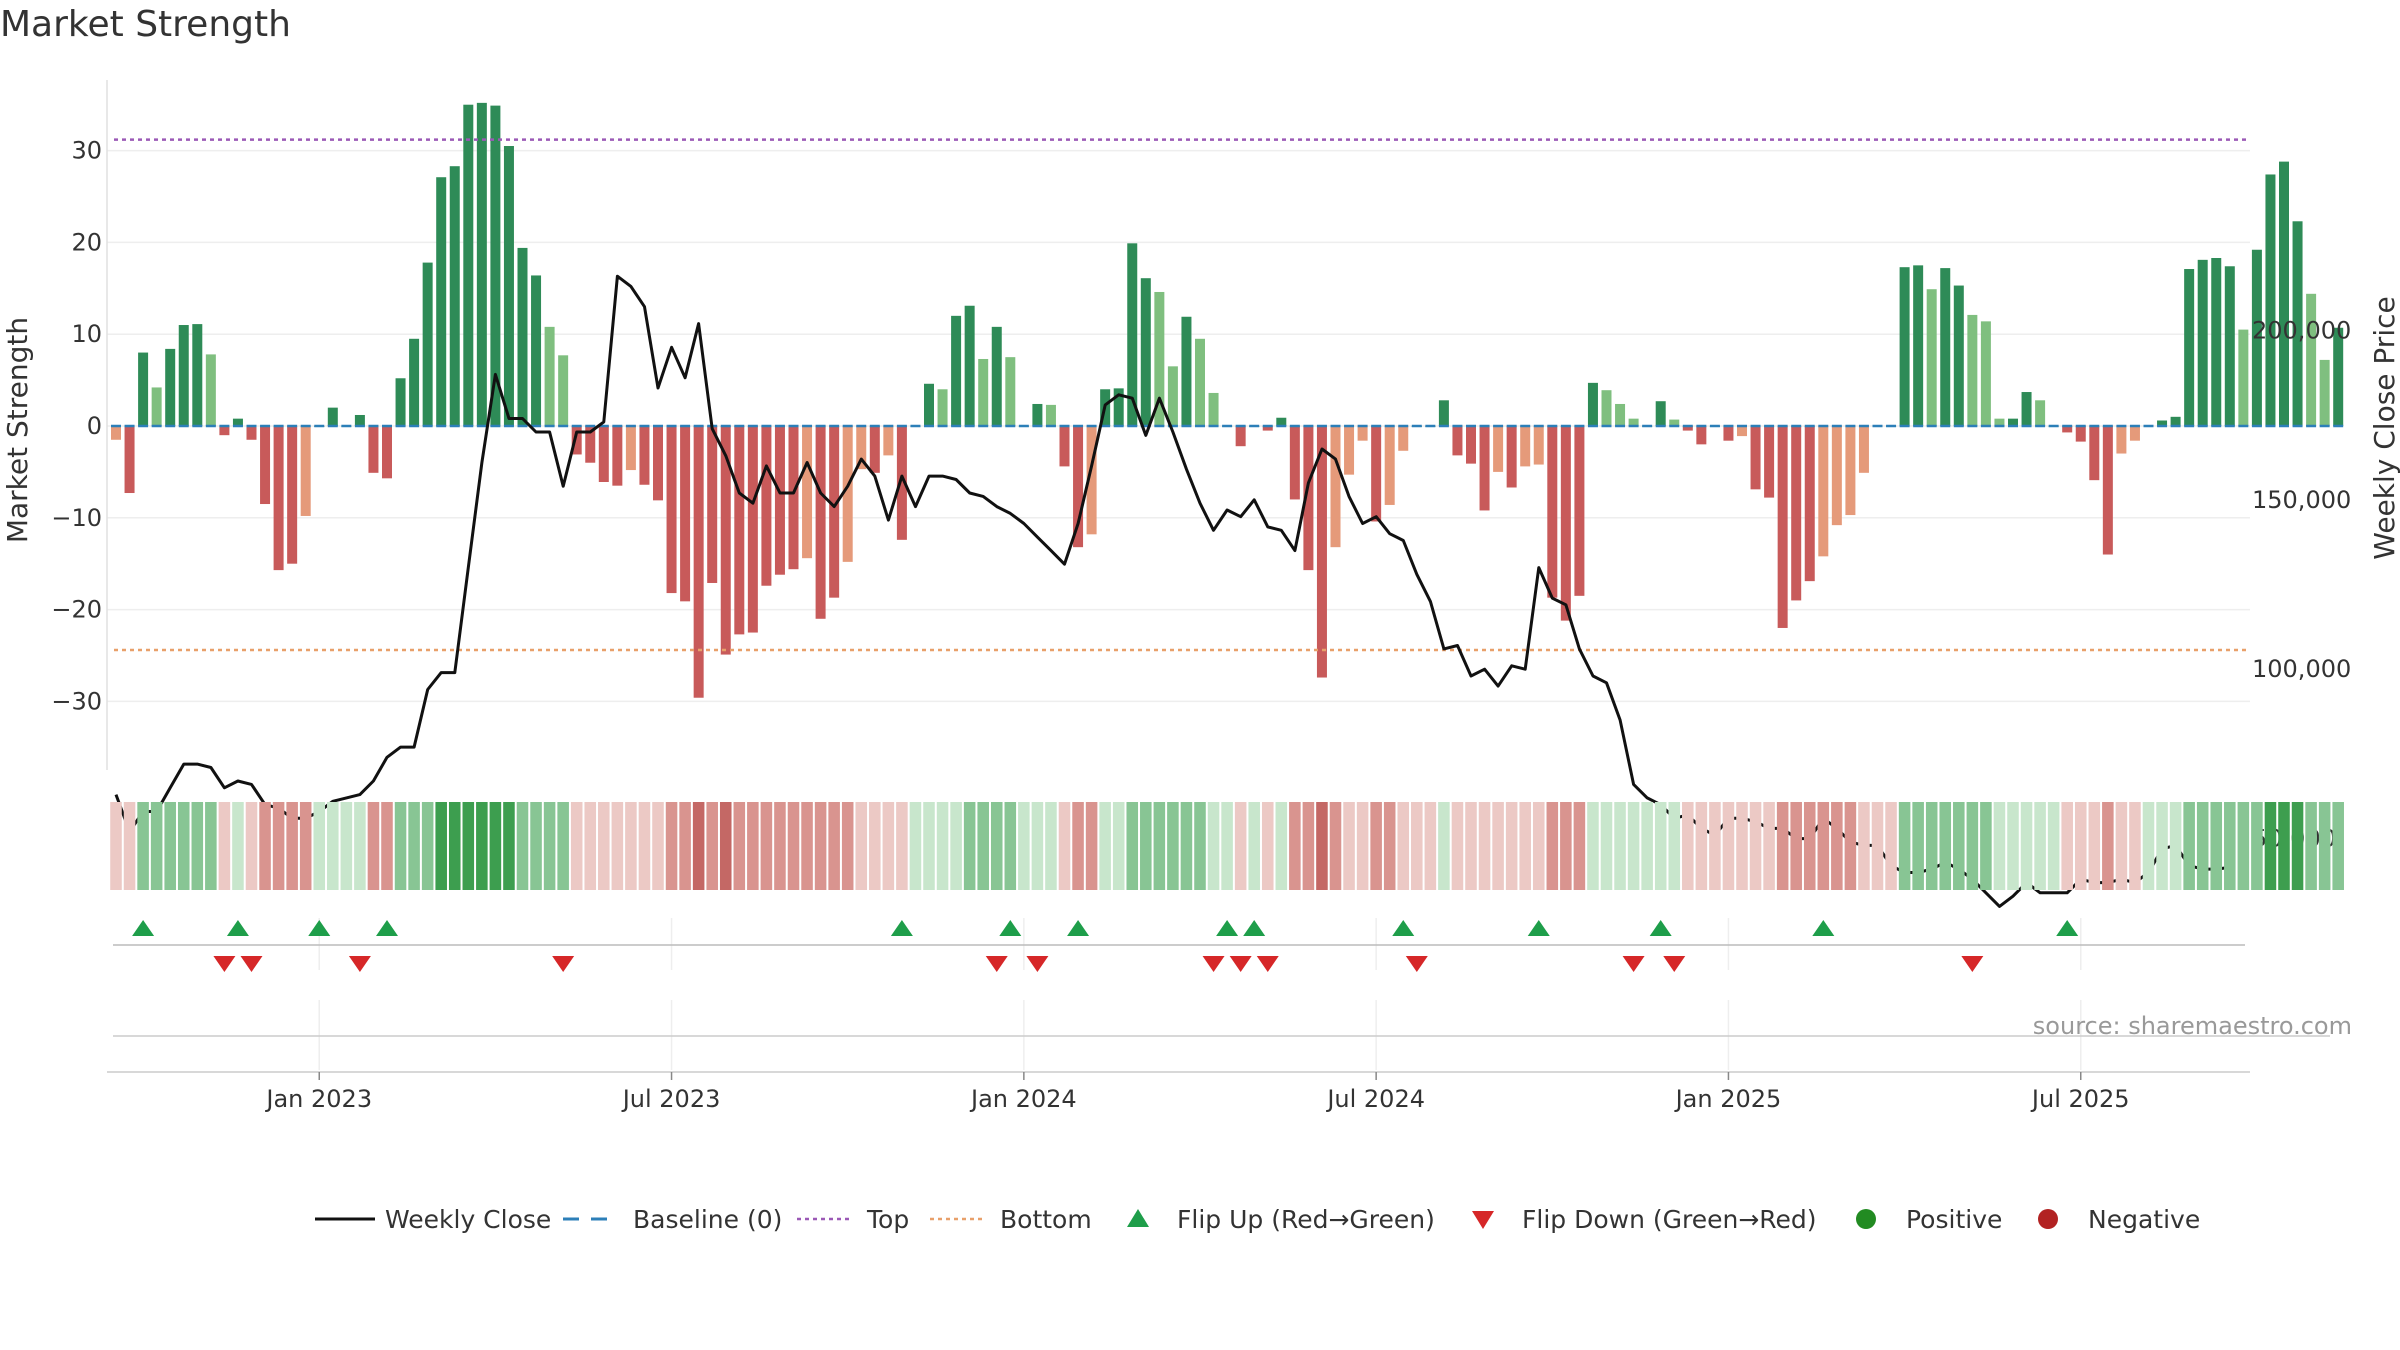 This screenshot has height=1350, width=2400. I want to click on y-tick-label: −10, so click(76, 518).